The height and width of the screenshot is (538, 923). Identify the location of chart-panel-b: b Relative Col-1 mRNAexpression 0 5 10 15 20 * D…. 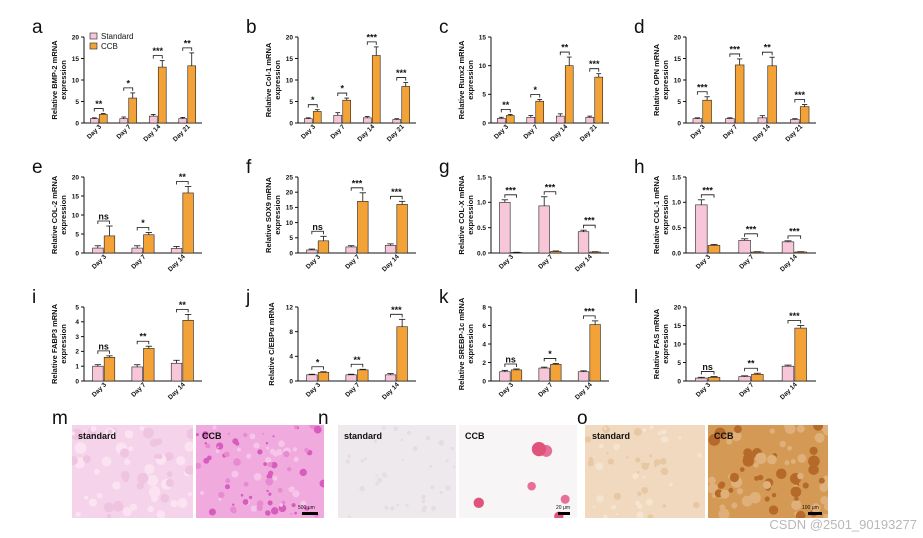
(331, 80).